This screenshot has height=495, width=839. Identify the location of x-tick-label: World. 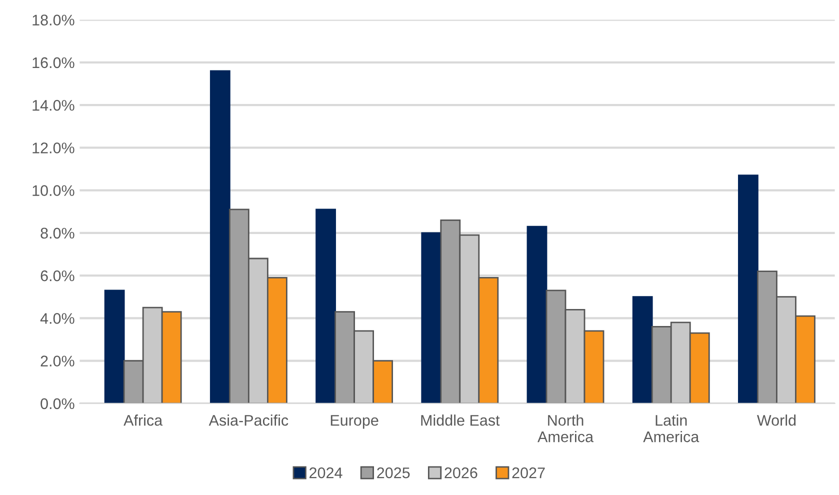
(776, 420).